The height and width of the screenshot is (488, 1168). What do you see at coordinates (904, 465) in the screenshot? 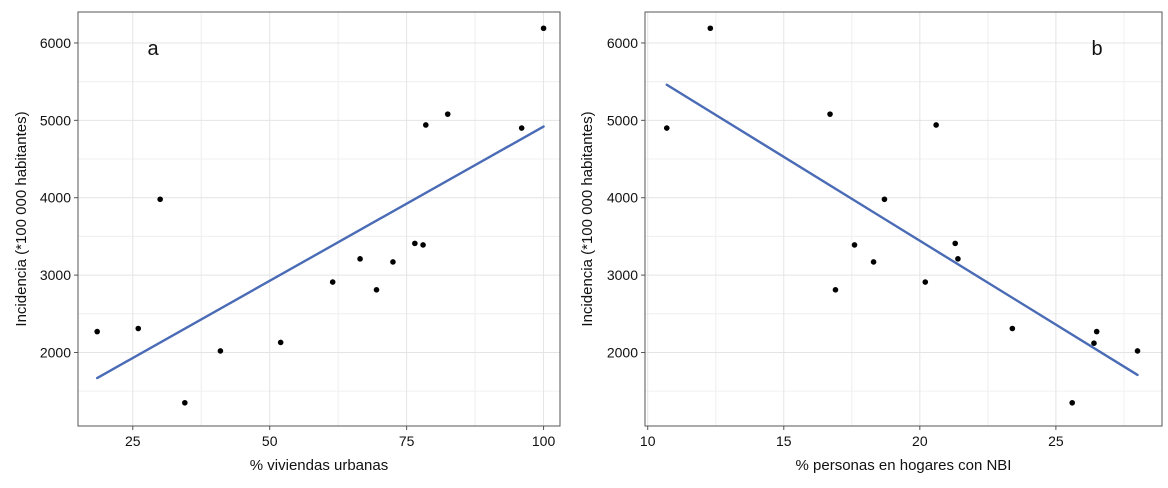
I see `x-axis-title: % personas en hogares con NBI` at bounding box center [904, 465].